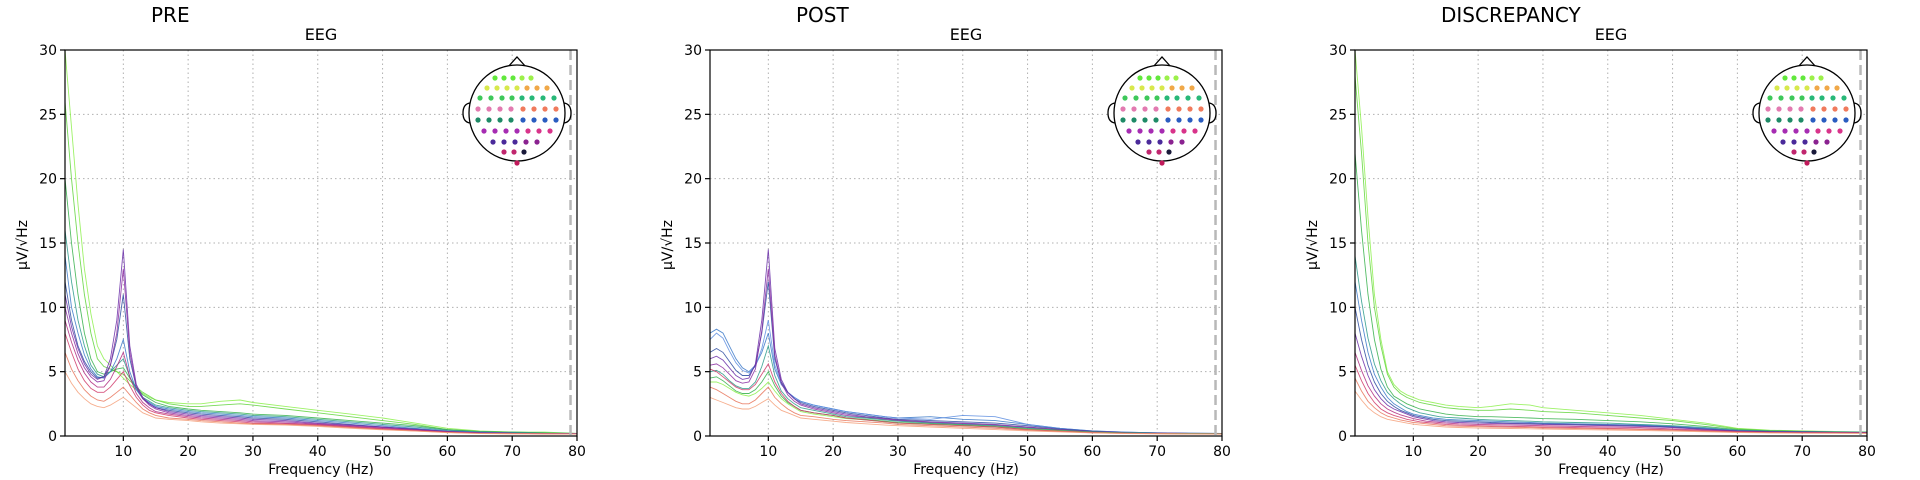 Image resolution: width=1920 pixels, height=480 pixels. What do you see at coordinates (1611, 34) in the screenshot?
I see `axes-title: EEG` at bounding box center [1611, 34].